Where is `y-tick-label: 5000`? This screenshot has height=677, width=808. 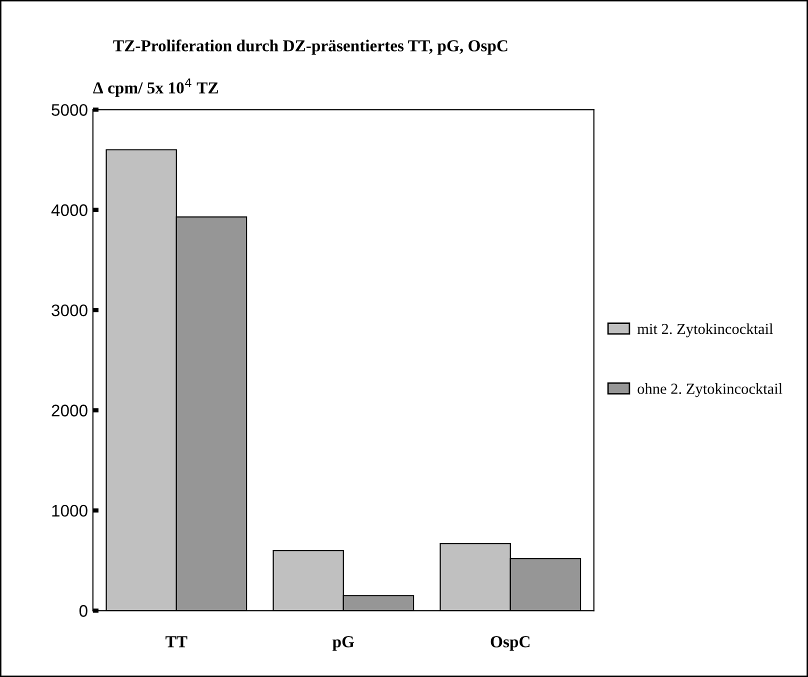
y-tick-label: 5000 is located at coordinates (70, 110).